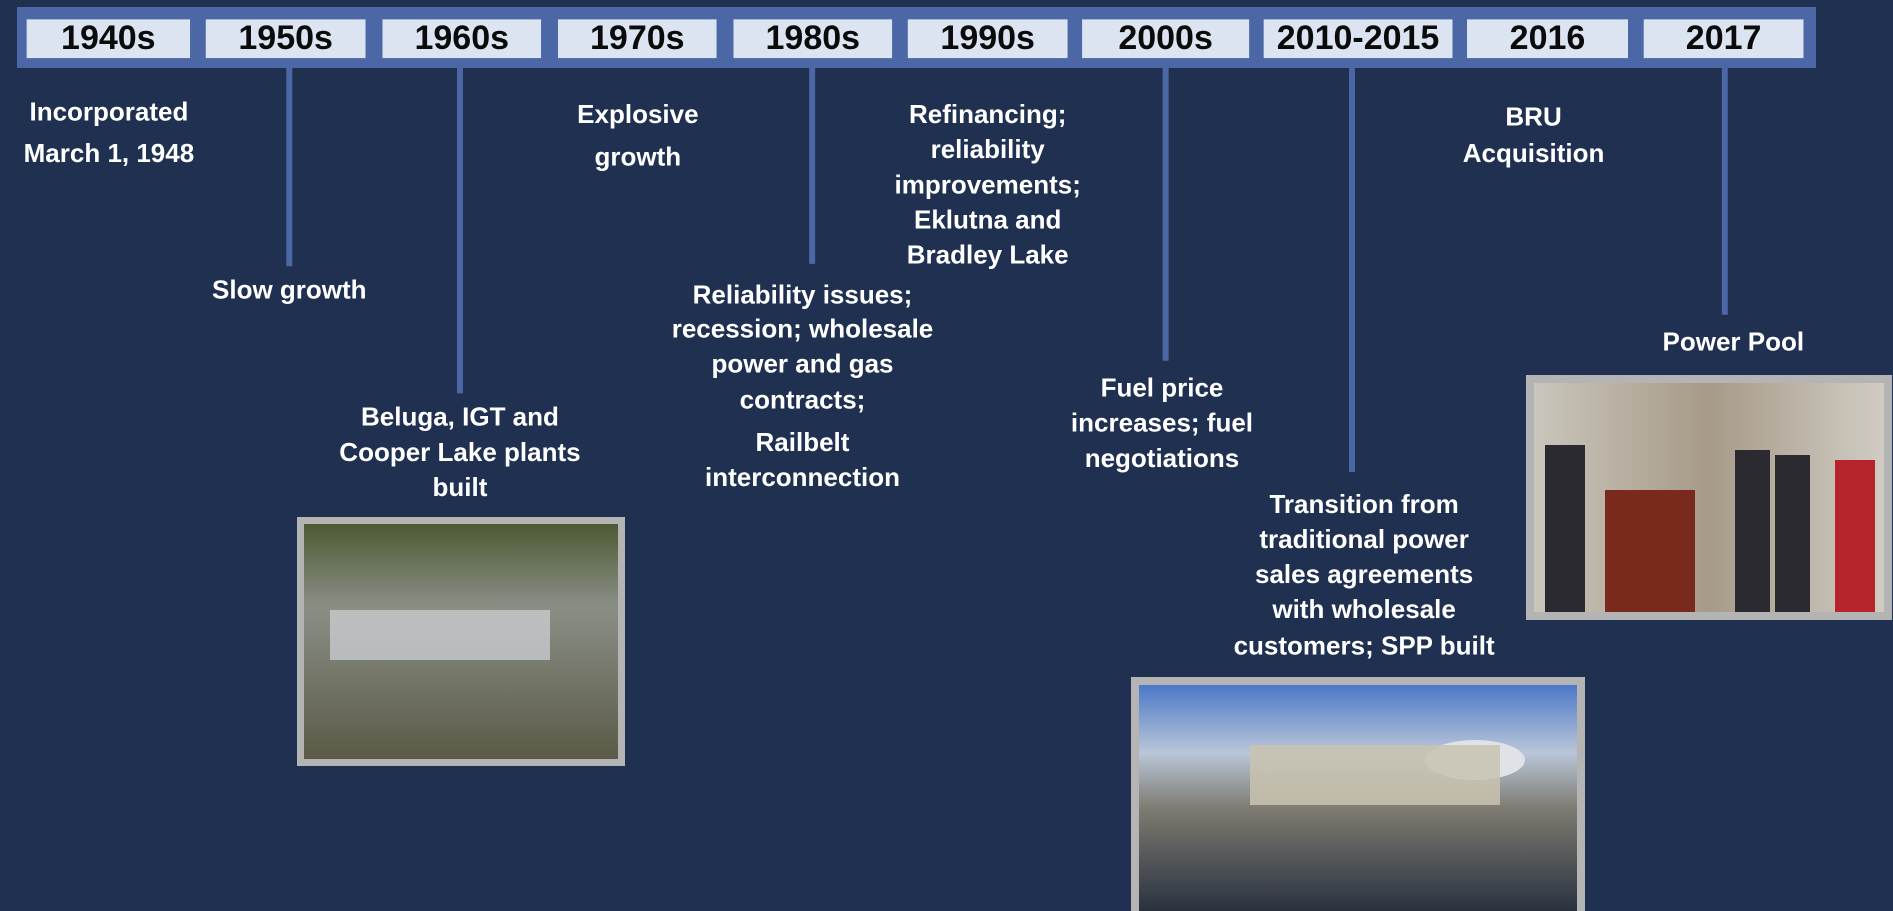  I want to click on event-text: with wholesale, so click(1363, 609).